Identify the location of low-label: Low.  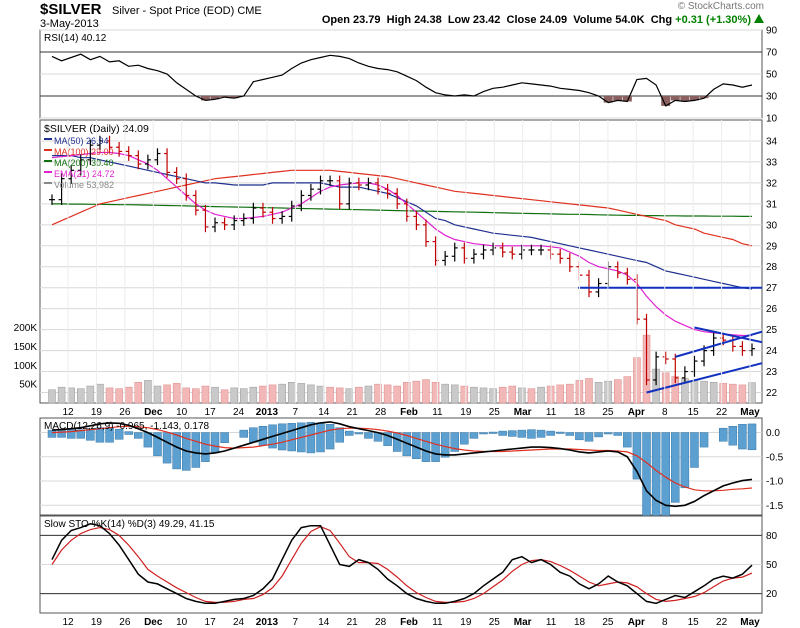
(458, 20).